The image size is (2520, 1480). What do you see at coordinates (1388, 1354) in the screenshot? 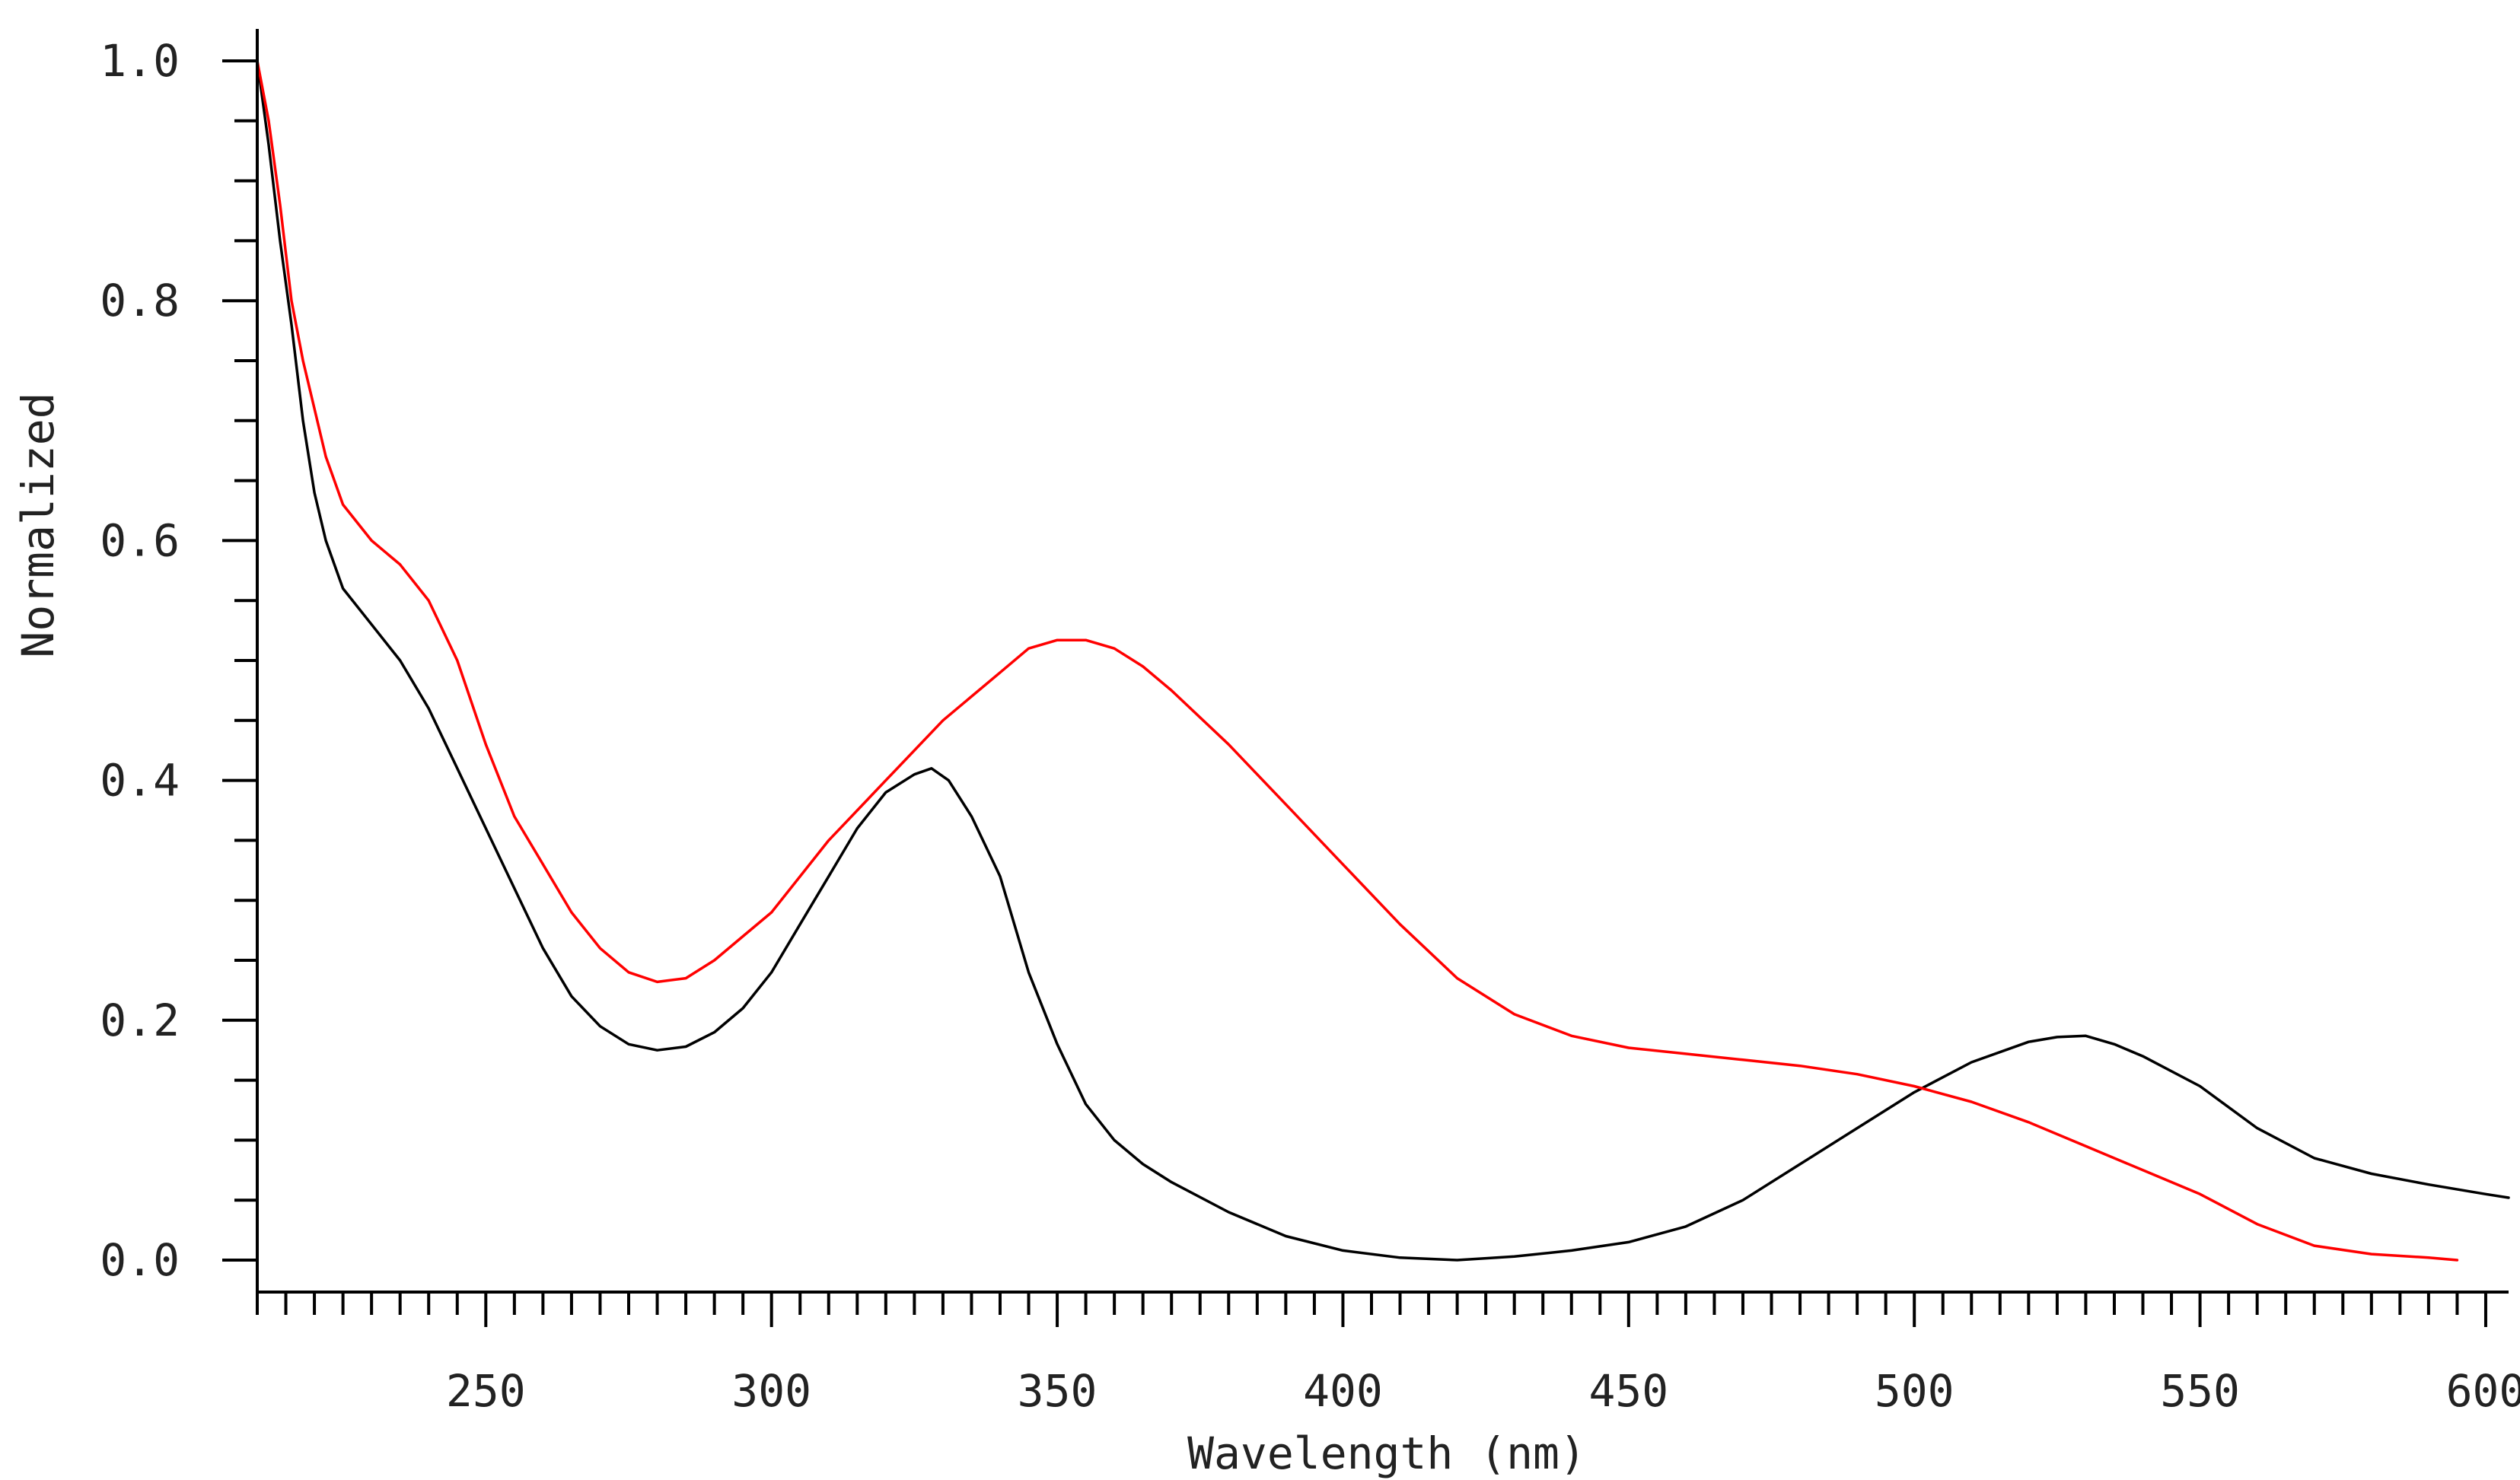
I see `x-ticks: 250 300 350 400 450 500 550 600` at bounding box center [1388, 1354].